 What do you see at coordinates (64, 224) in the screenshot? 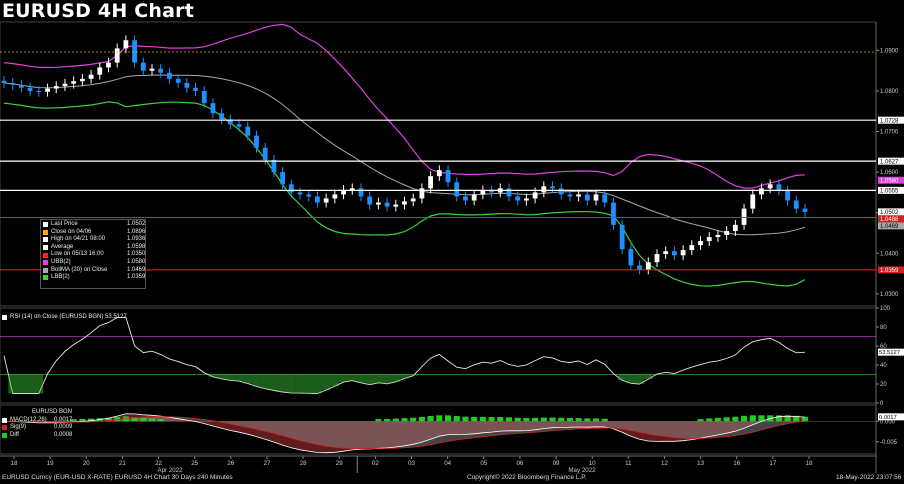
I see `legend-label: Last Price` at bounding box center [64, 224].